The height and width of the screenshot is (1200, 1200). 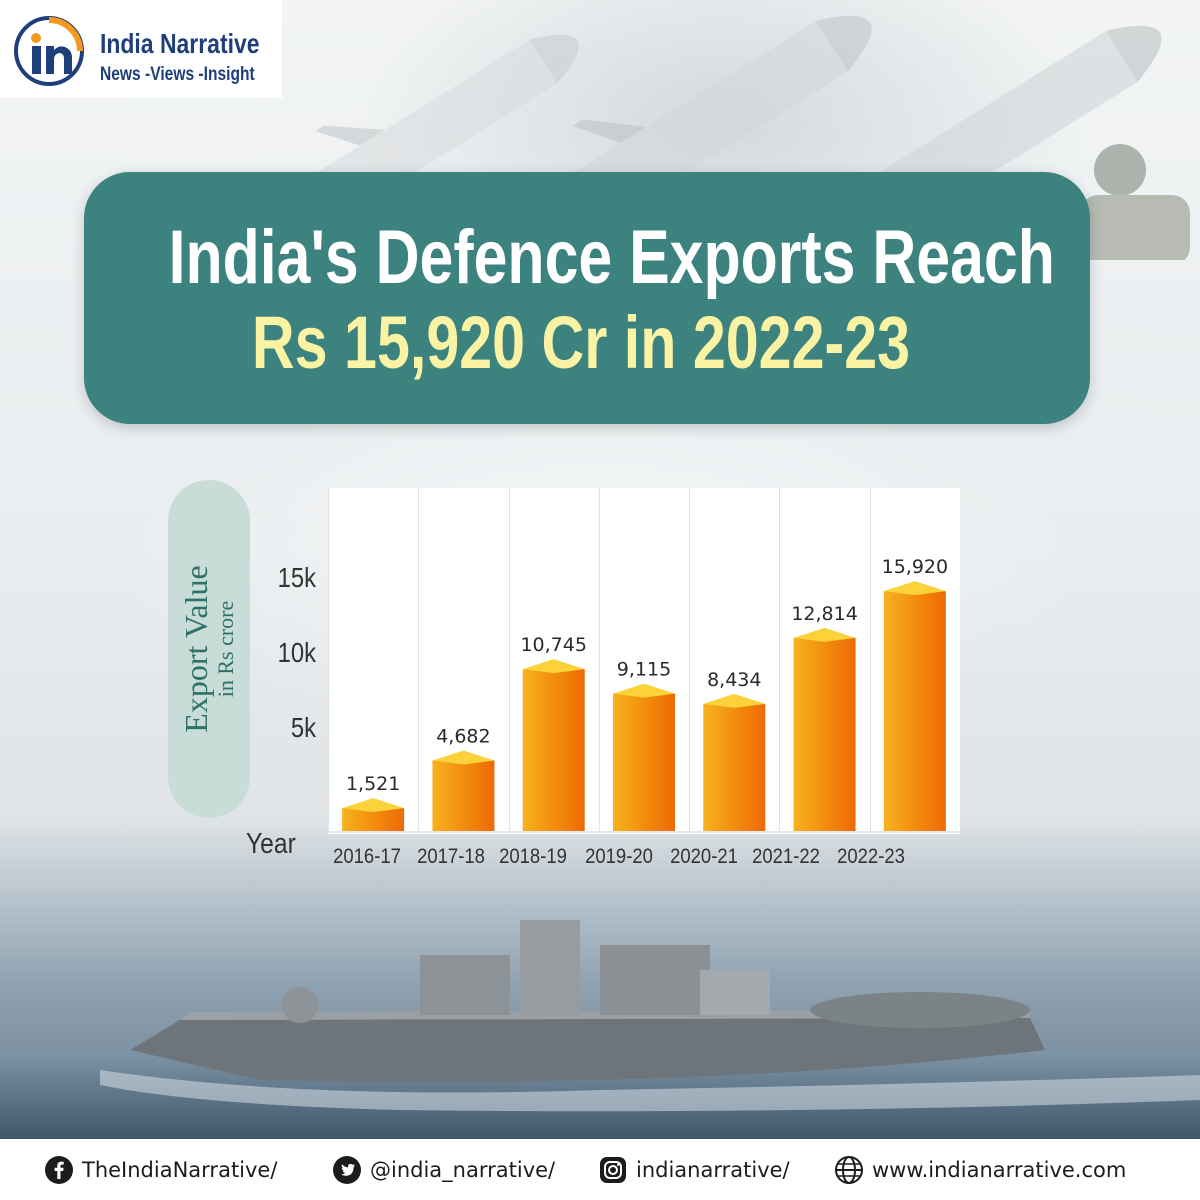 I want to click on bar-value-label: 9,115, so click(x=644, y=670).